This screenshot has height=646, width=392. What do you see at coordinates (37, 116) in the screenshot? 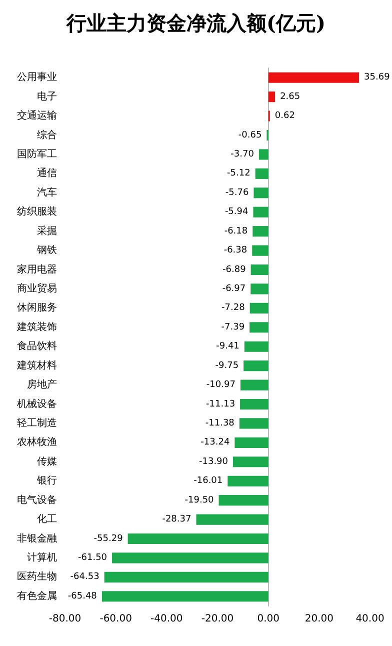
I see `y-tick-label: 交通运输` at bounding box center [37, 116].